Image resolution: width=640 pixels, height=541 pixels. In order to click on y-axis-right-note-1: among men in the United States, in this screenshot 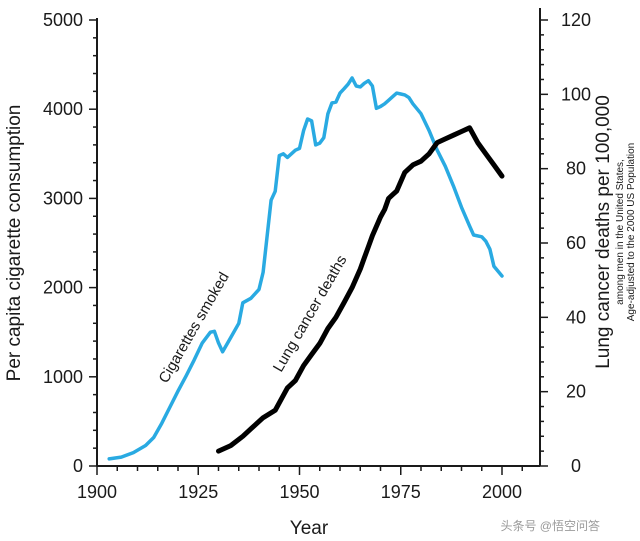, I will do `click(620, 232)`.